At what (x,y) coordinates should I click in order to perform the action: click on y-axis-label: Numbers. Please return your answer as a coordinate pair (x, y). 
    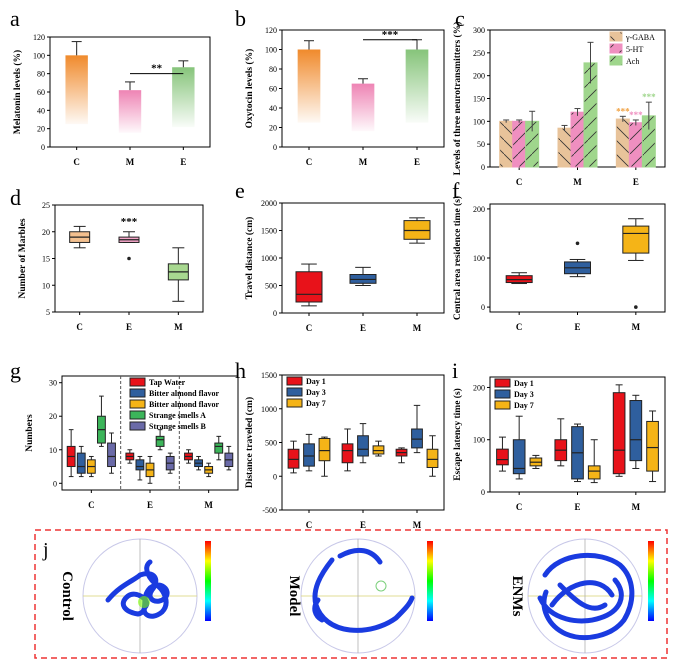
    Looking at the image, I should click on (30, 433).